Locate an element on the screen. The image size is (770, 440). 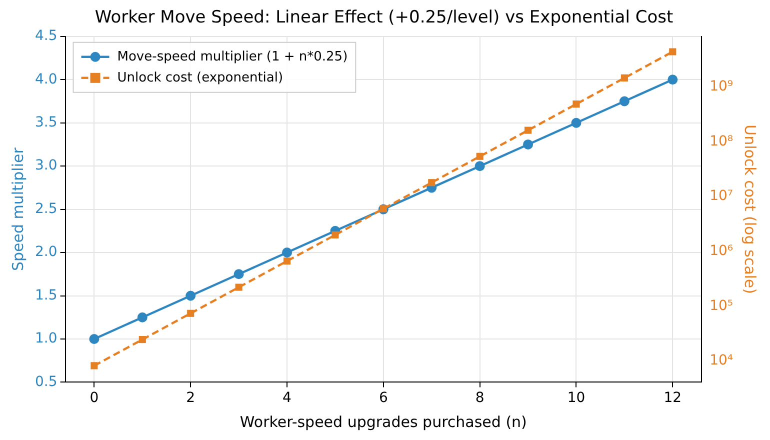
y-tick-label: 2.5 is located at coordinates (46, 208).